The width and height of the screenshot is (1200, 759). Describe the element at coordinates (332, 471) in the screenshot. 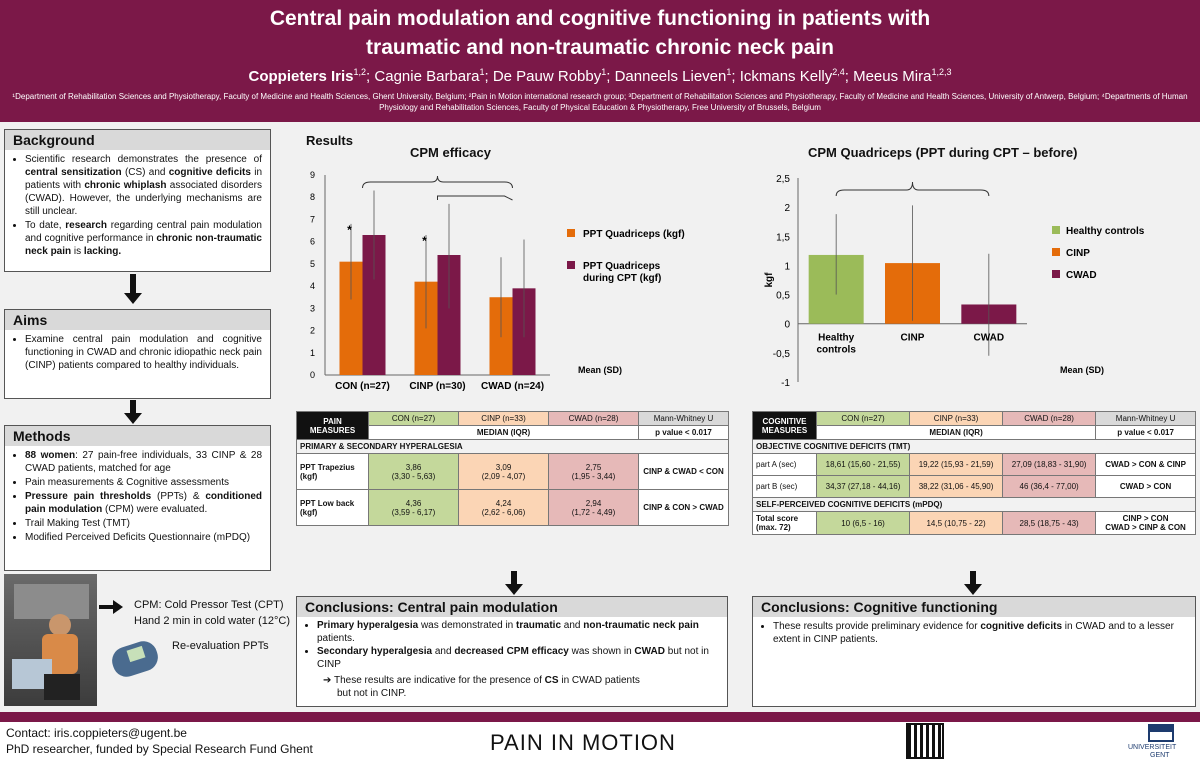

I see `row-label: PPT Trapezius (kgf)` at that location.